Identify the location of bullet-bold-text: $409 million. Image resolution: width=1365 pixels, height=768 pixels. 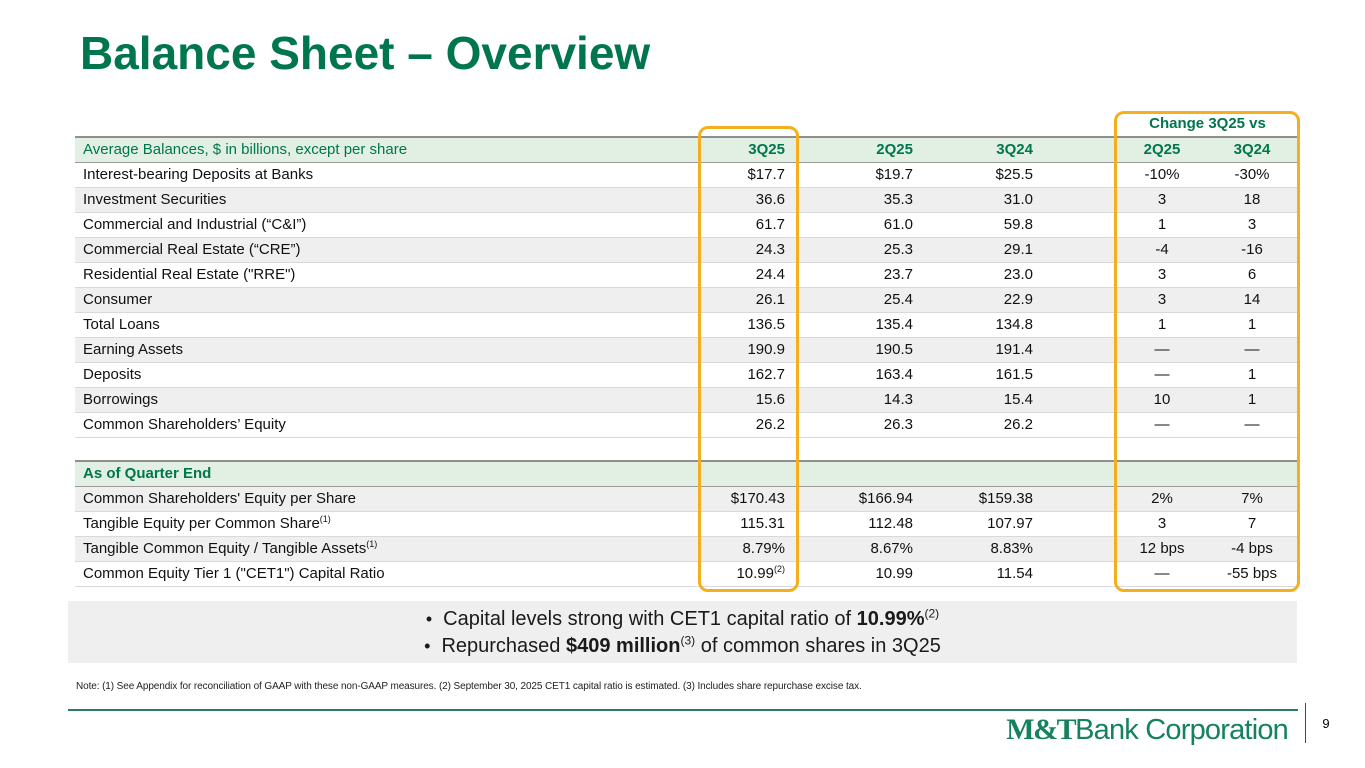
(623, 646).